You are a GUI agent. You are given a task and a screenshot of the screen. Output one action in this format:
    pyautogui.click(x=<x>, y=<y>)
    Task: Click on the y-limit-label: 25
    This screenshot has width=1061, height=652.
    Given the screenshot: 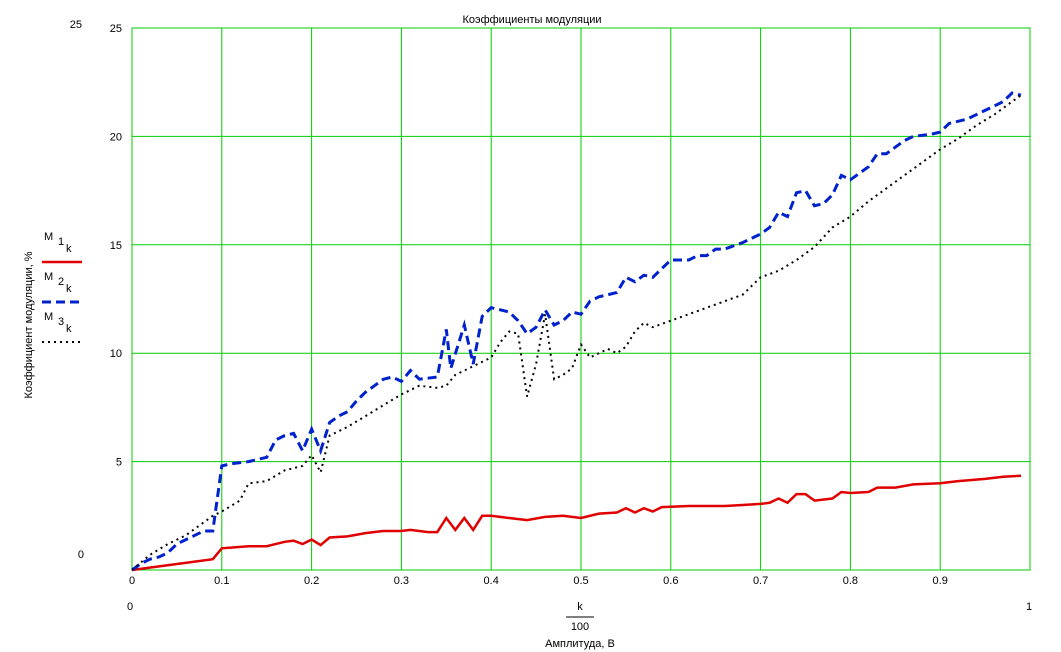 What is the action you would take?
    pyautogui.click(x=76, y=25)
    